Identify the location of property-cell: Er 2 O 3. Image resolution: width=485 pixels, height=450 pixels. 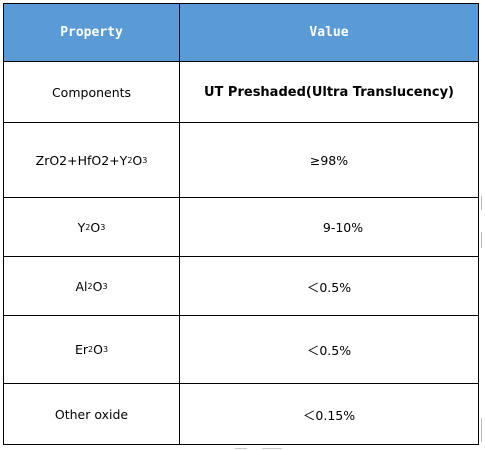
(92, 349).